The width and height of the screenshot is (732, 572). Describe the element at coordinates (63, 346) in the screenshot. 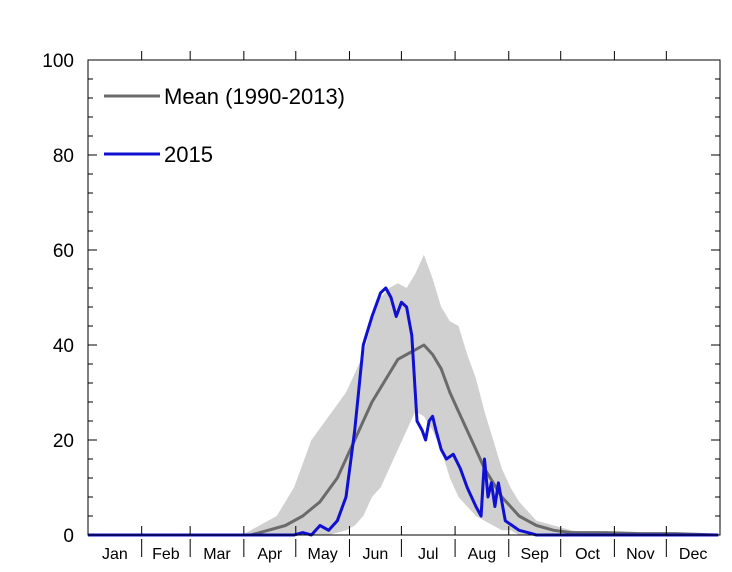

I see `y-tick-label: 40` at that location.